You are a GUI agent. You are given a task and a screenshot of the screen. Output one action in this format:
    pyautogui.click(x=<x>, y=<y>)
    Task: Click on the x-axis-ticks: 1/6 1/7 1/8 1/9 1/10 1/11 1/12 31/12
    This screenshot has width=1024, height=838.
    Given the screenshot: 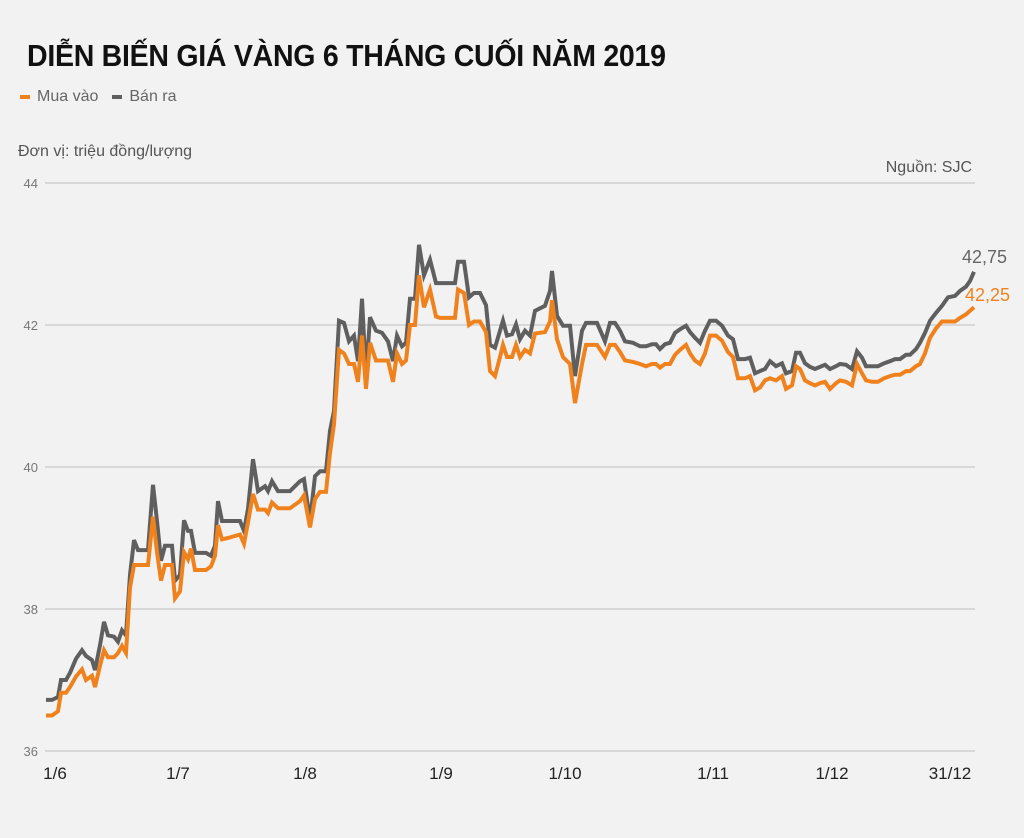 What is the action you would take?
    pyautogui.click(x=507, y=773)
    